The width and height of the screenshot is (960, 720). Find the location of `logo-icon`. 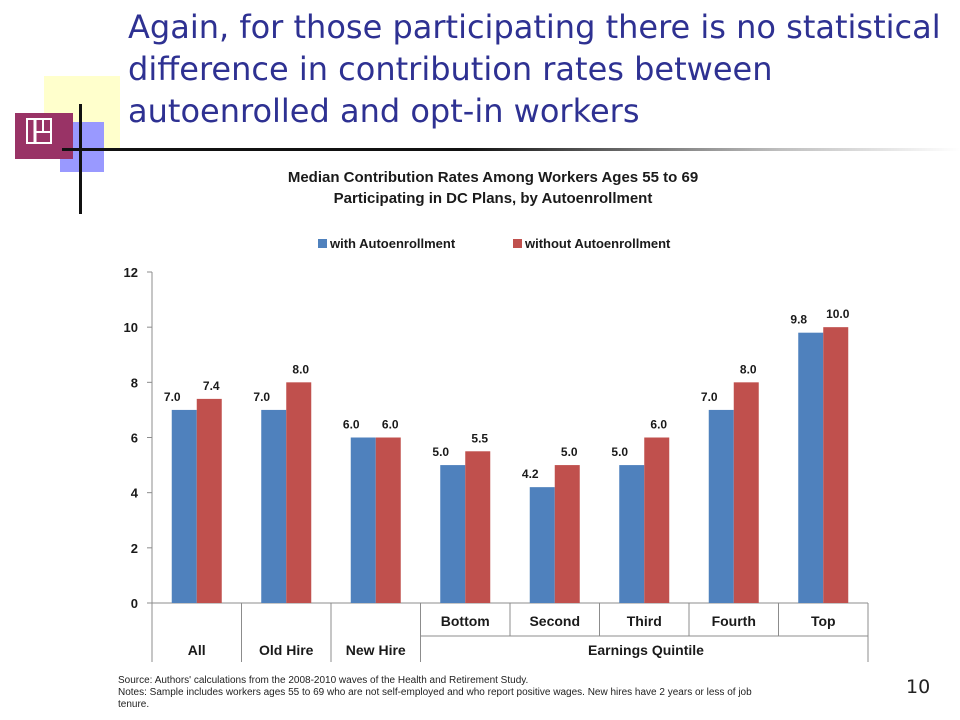

logo-icon is located at coordinates (39, 131).